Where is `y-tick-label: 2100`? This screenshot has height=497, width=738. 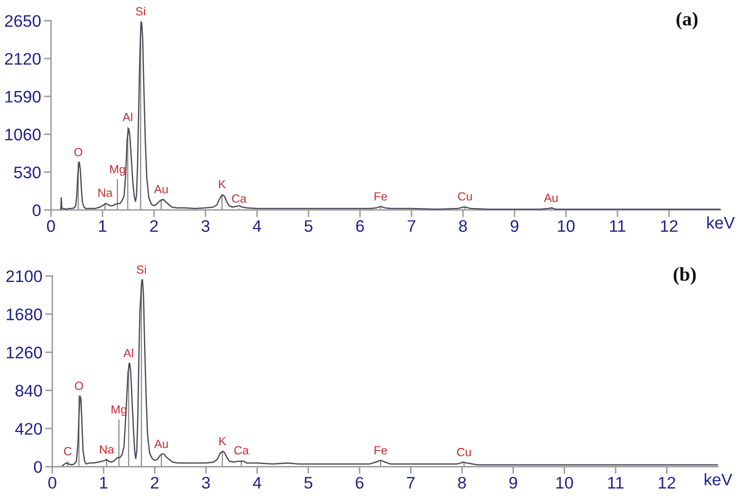
y-tick-label: 2100 is located at coordinates (24, 276).